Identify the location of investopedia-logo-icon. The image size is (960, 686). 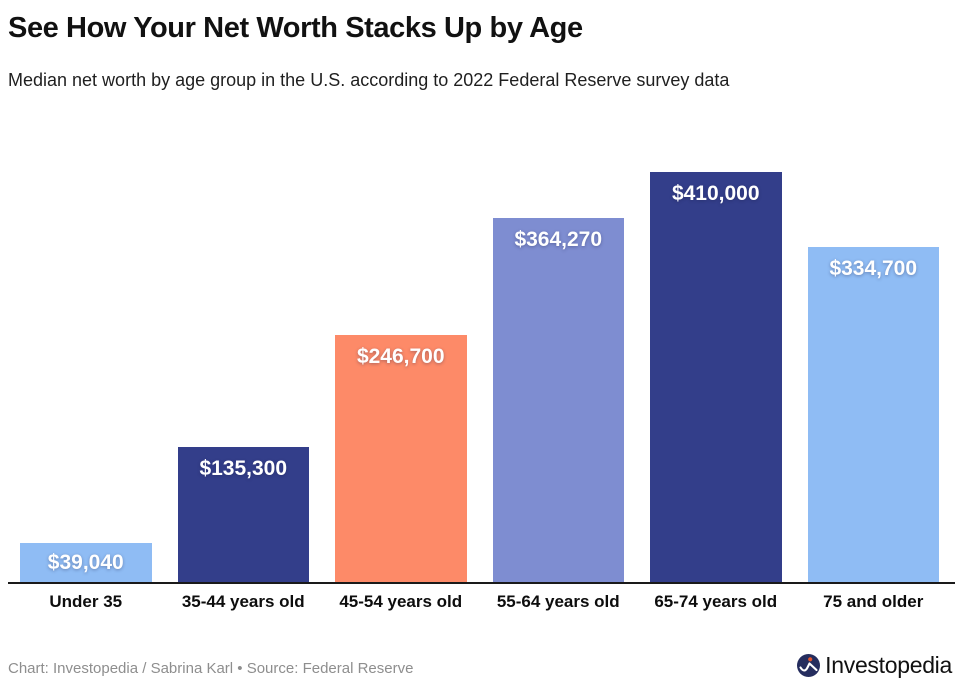
(809, 665).